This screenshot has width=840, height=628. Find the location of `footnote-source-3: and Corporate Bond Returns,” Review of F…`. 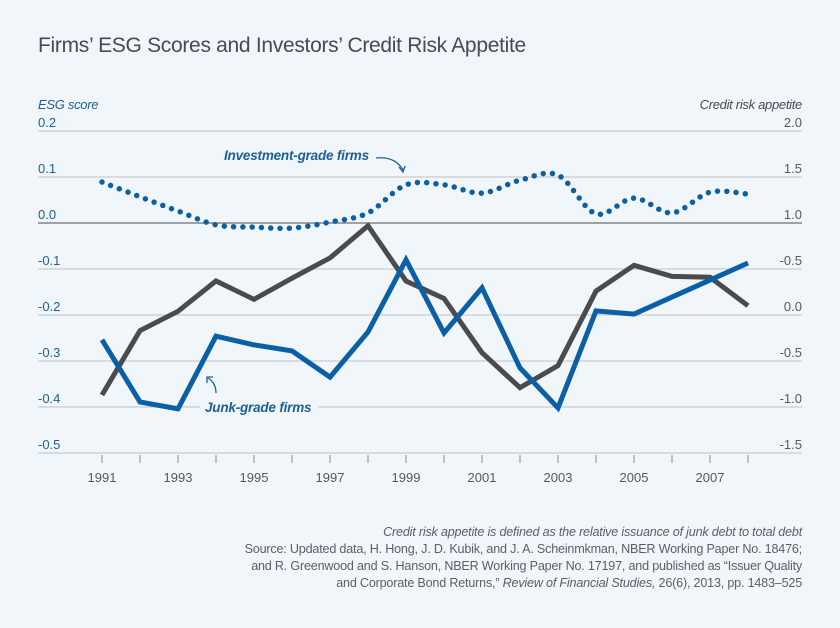

footnote-source-3: and Corporate Bond Returns,” Review of F… is located at coordinates (523, 583).